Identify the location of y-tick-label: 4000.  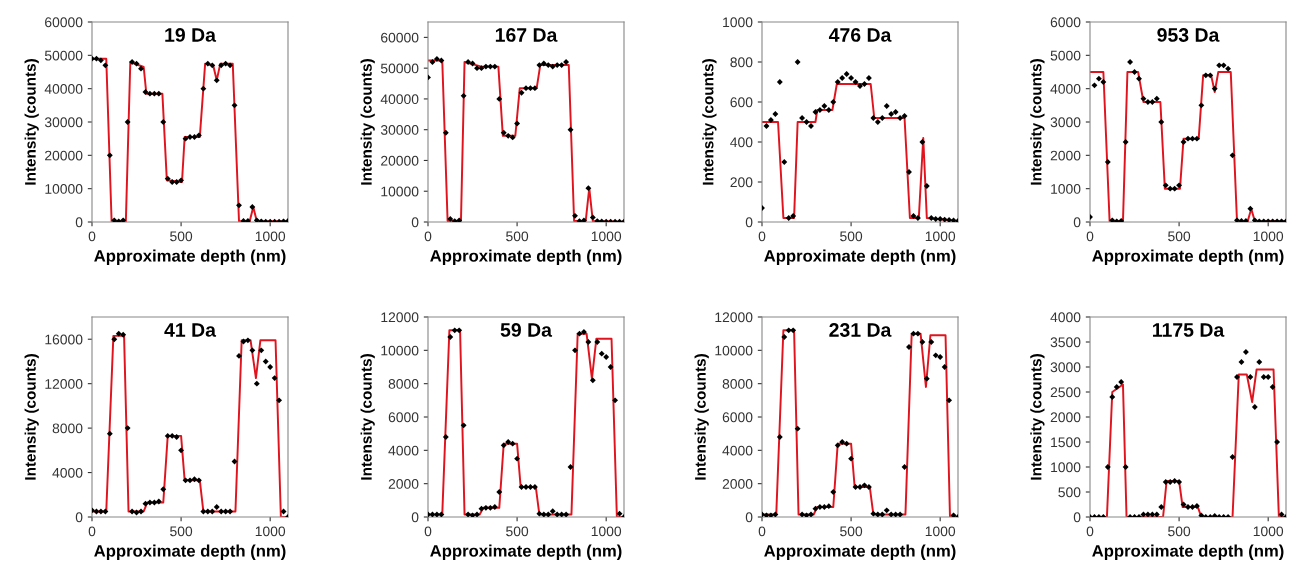
(1065, 89).